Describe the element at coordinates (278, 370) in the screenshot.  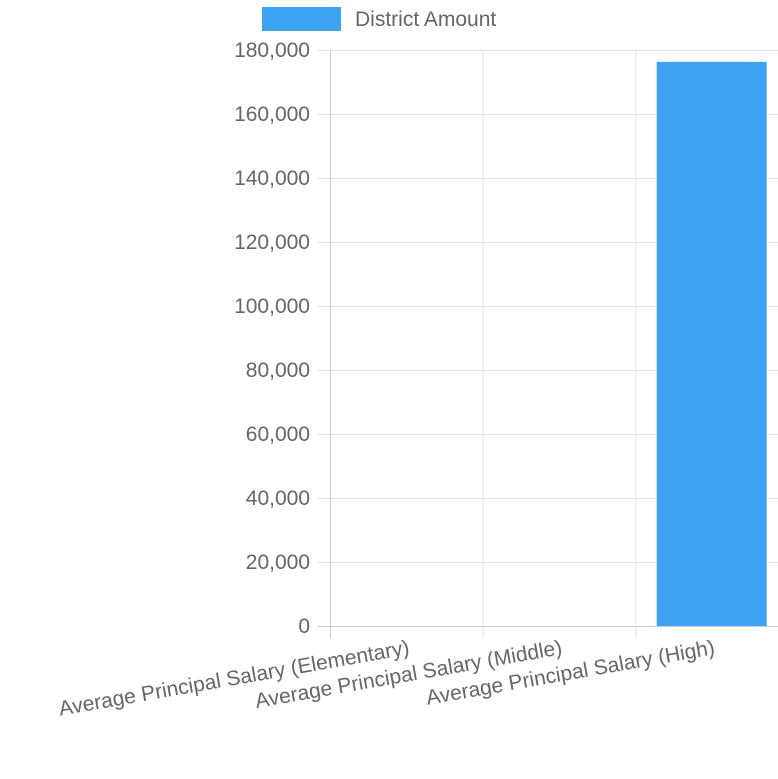
I see `y-tick-label-4: 80,000` at that location.